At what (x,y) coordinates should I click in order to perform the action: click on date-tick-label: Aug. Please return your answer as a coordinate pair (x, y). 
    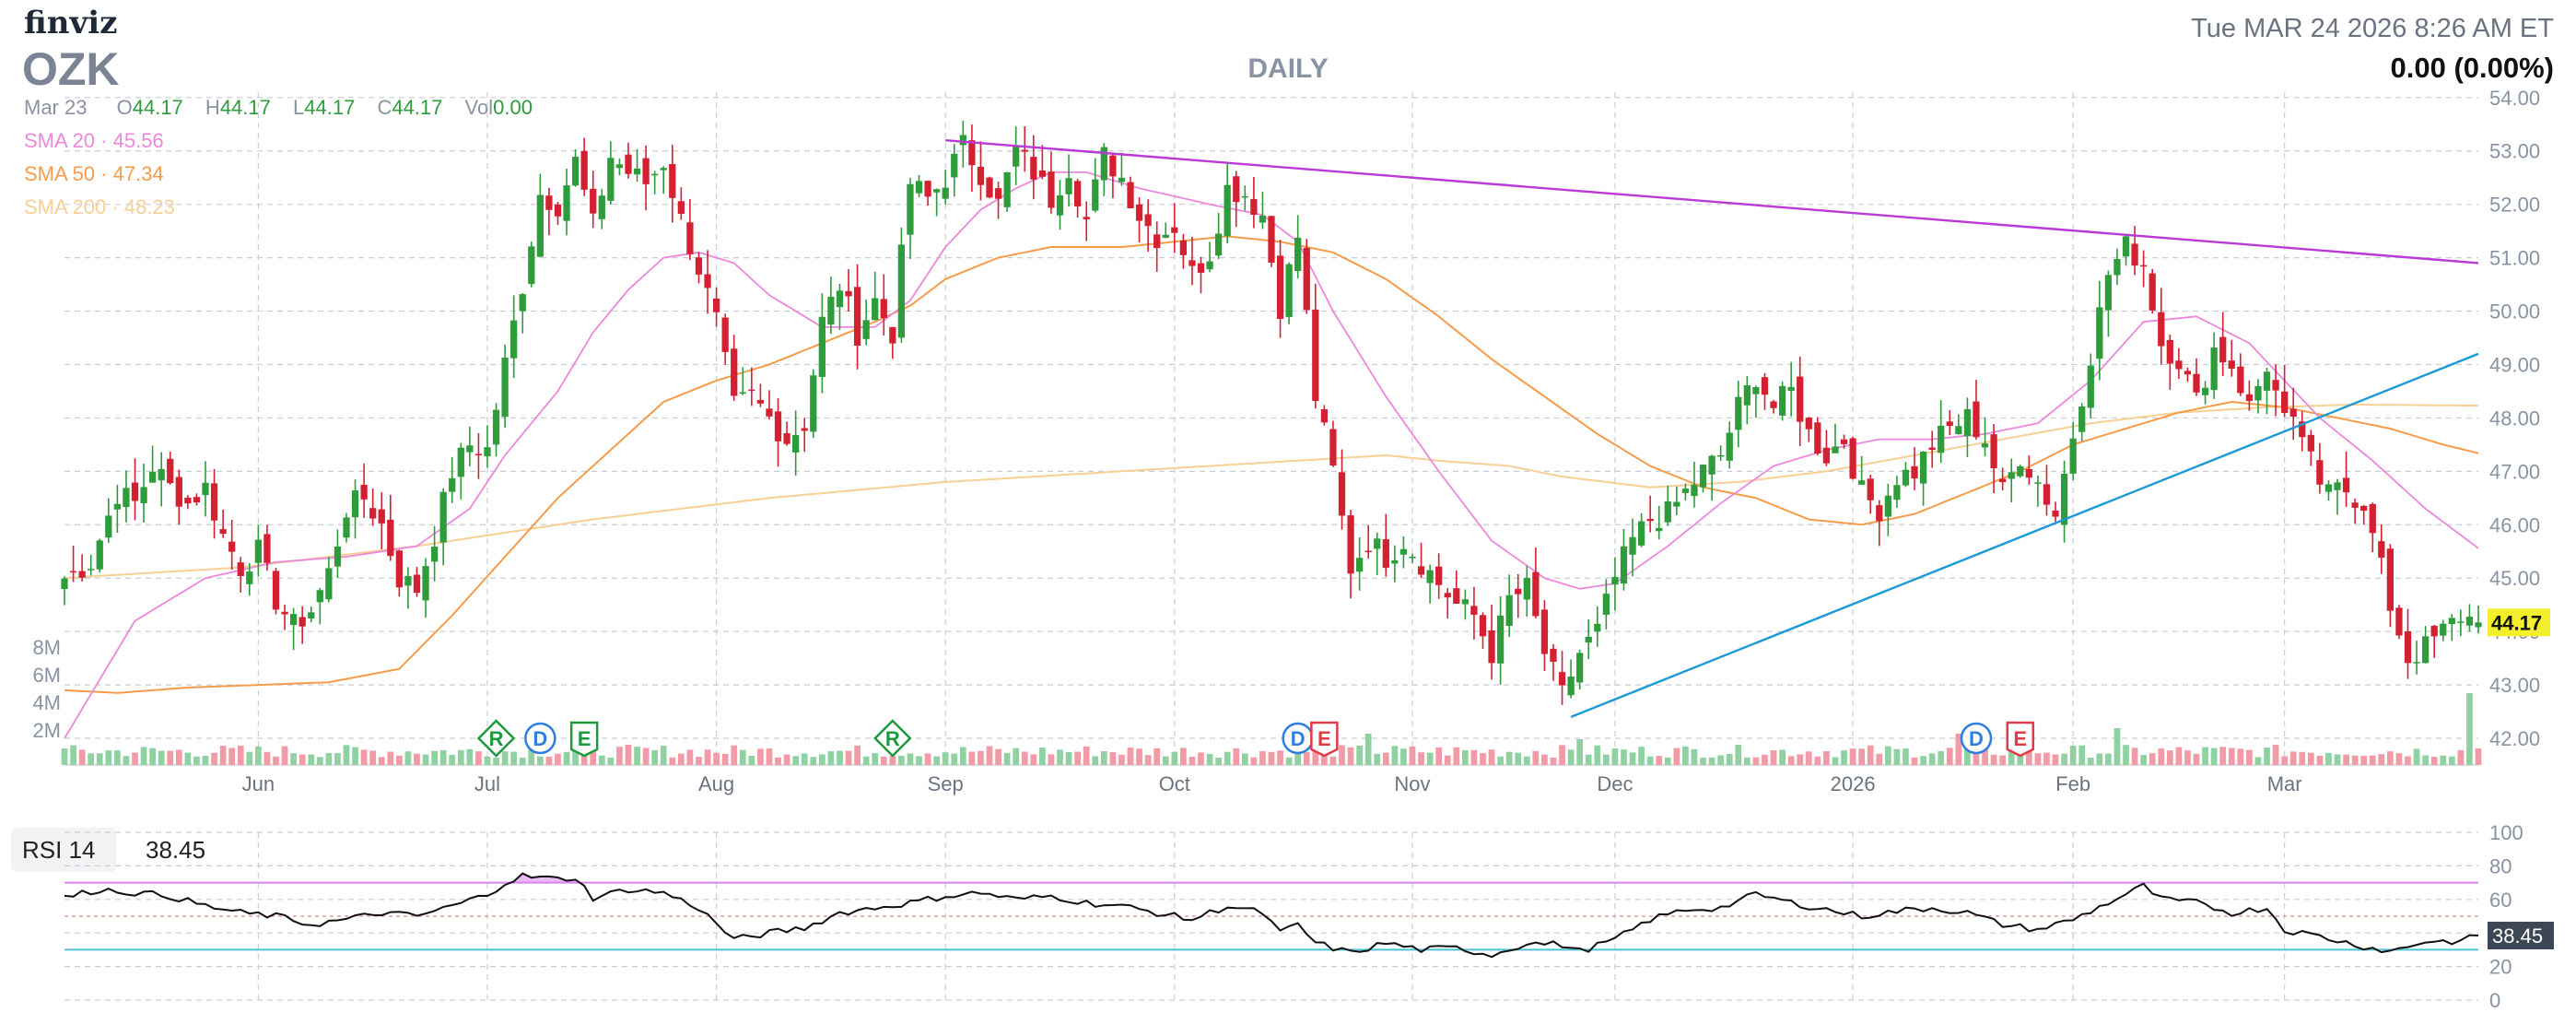
    Looking at the image, I should click on (716, 784).